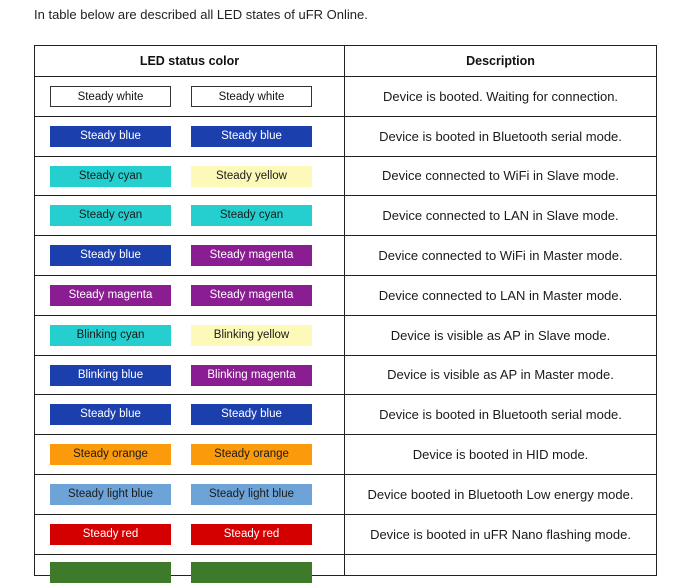  I want to click on led-color-cell: Blinking cyan Blinking yellow, so click(189, 335).